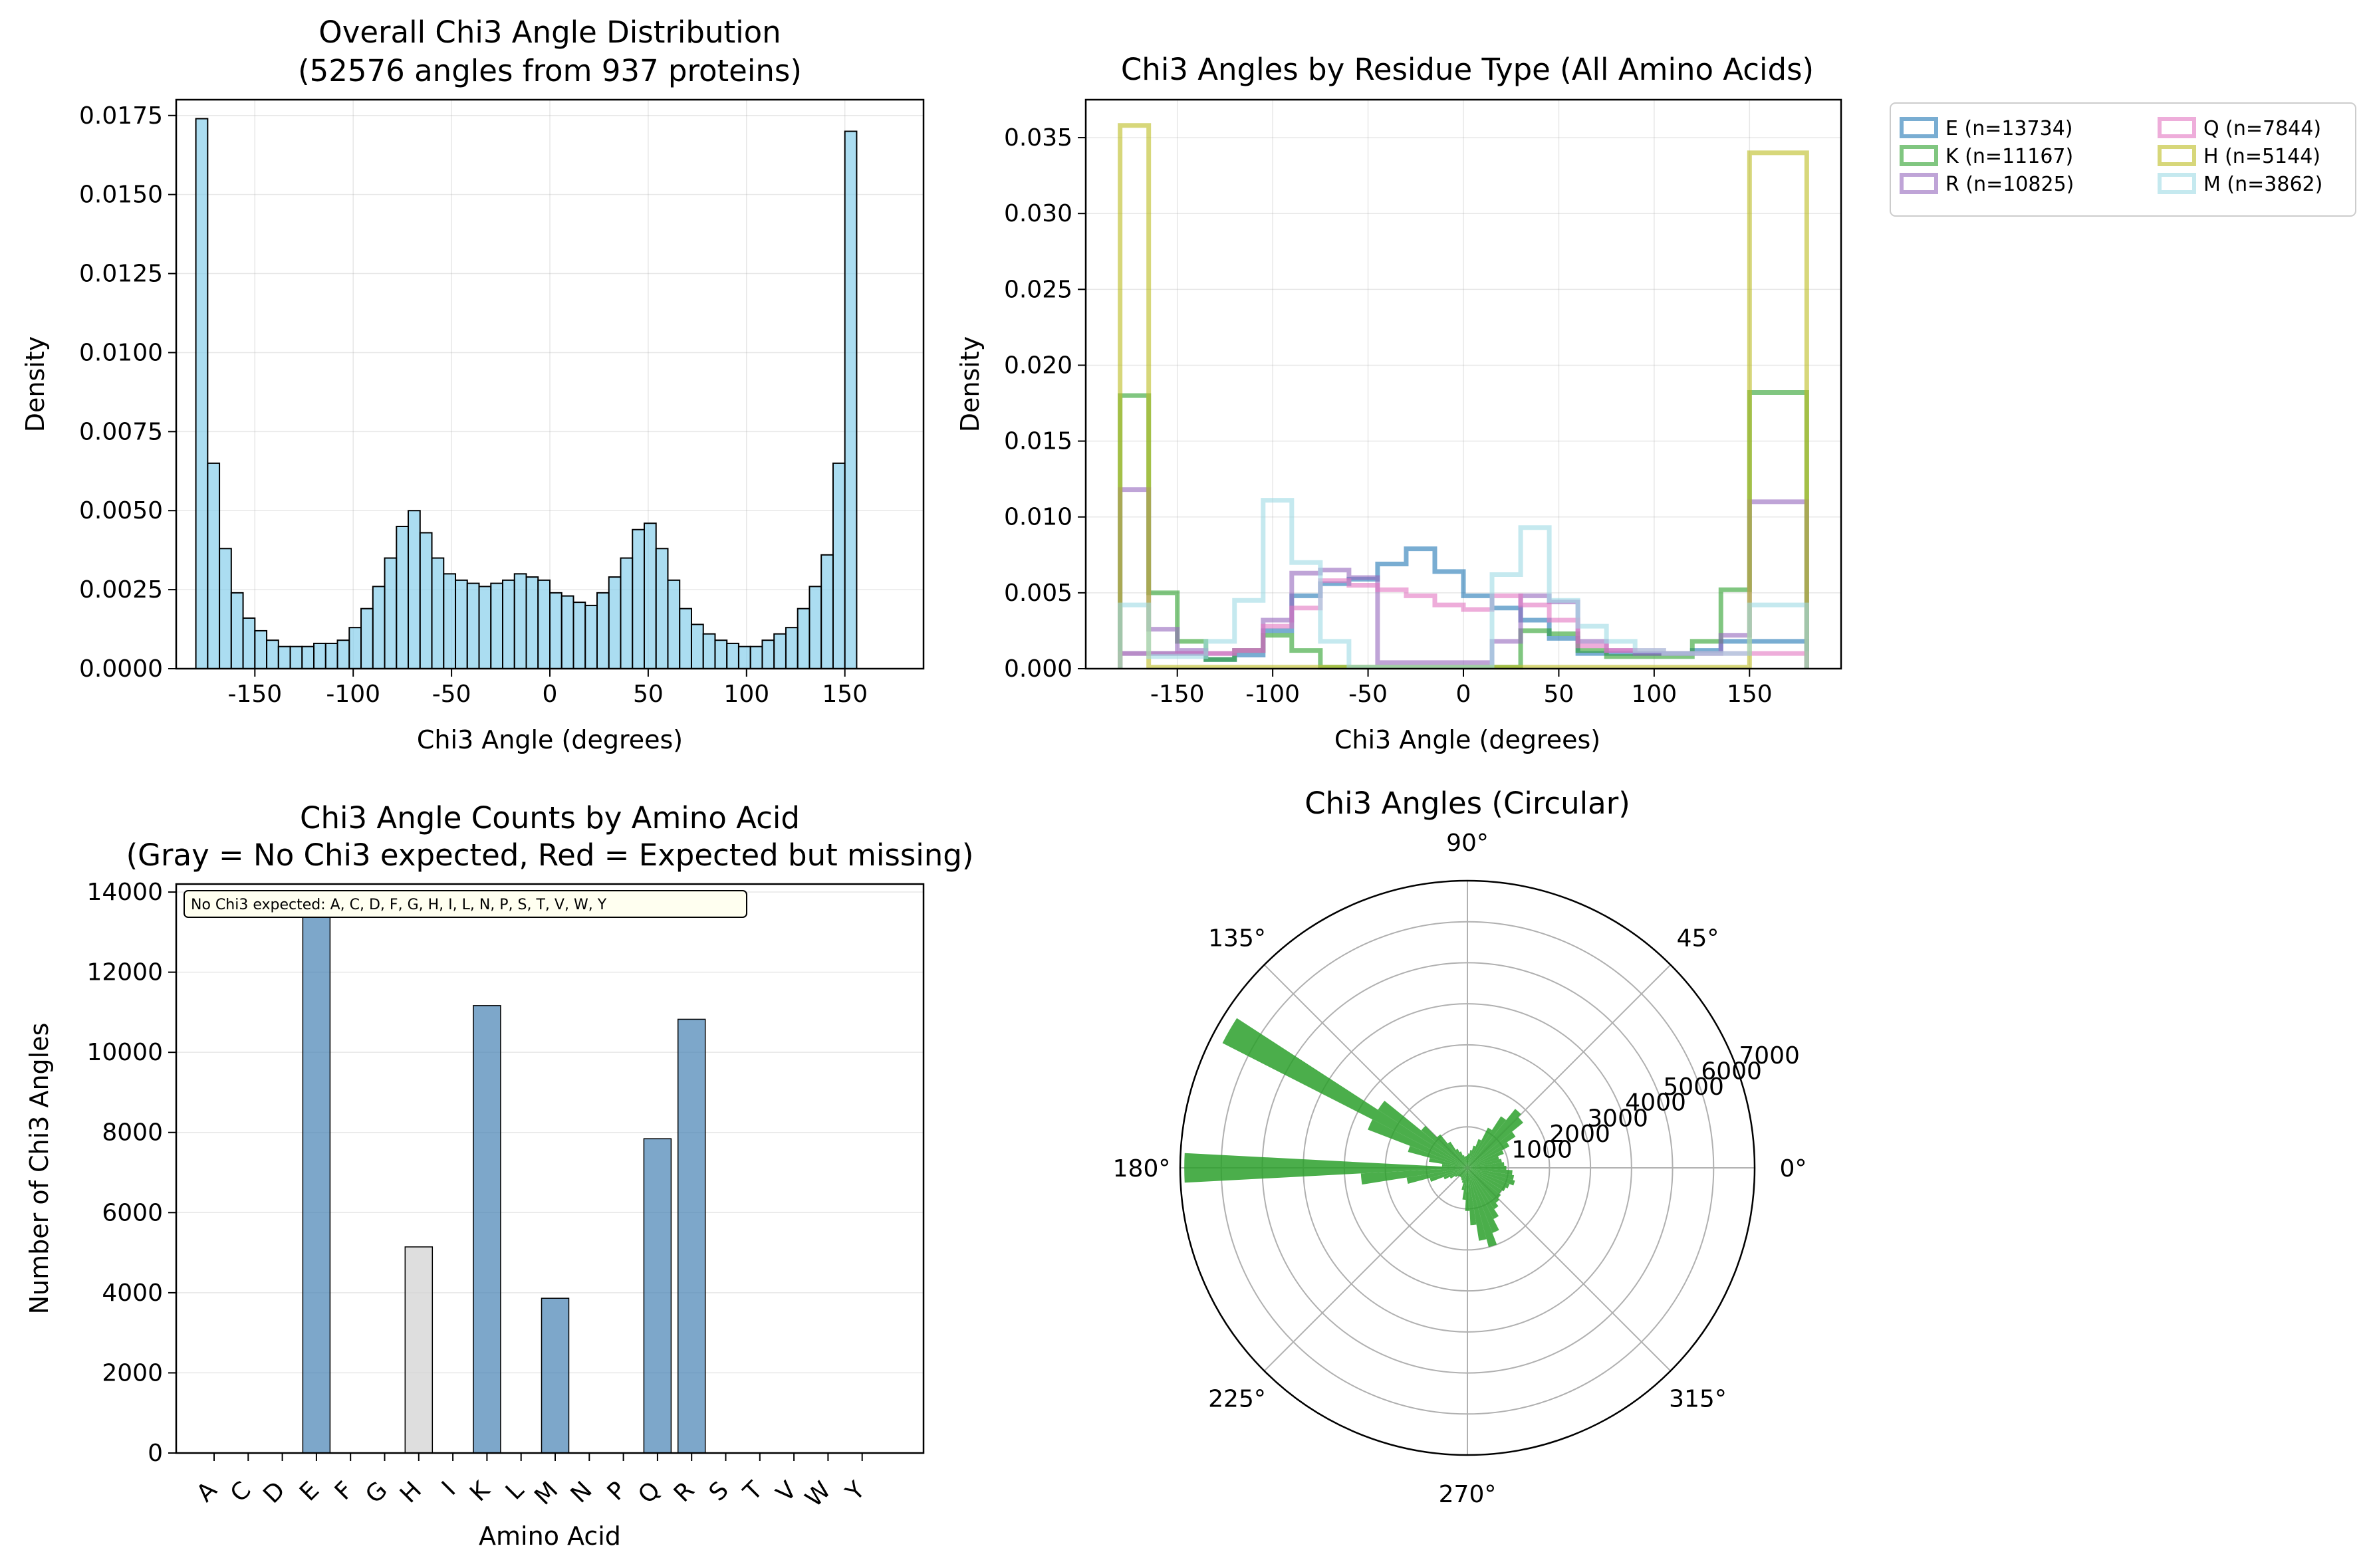 The height and width of the screenshot is (1568, 2369). I want to click on x-tick-label: 150, so click(1750, 694).